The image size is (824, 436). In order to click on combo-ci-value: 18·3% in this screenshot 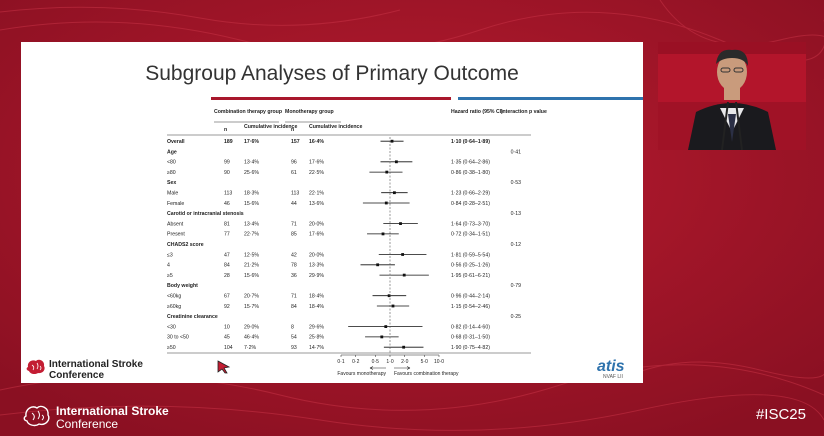, I will do `click(251, 194)`.